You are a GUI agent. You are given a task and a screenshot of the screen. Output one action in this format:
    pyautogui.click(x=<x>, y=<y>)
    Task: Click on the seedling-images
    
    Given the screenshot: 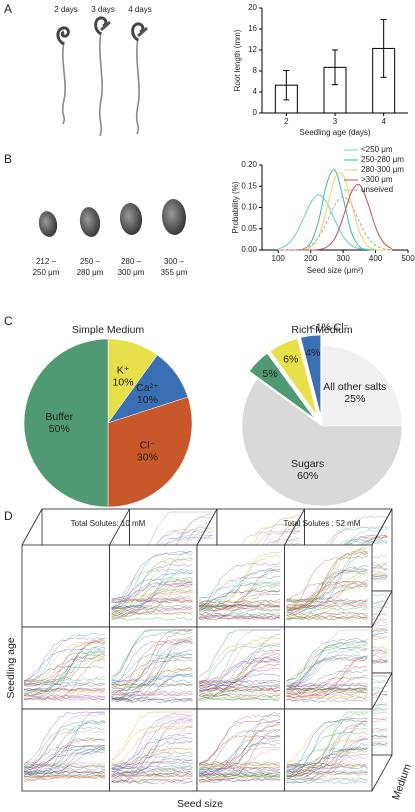 What is the action you would take?
    pyautogui.click(x=100, y=84)
    